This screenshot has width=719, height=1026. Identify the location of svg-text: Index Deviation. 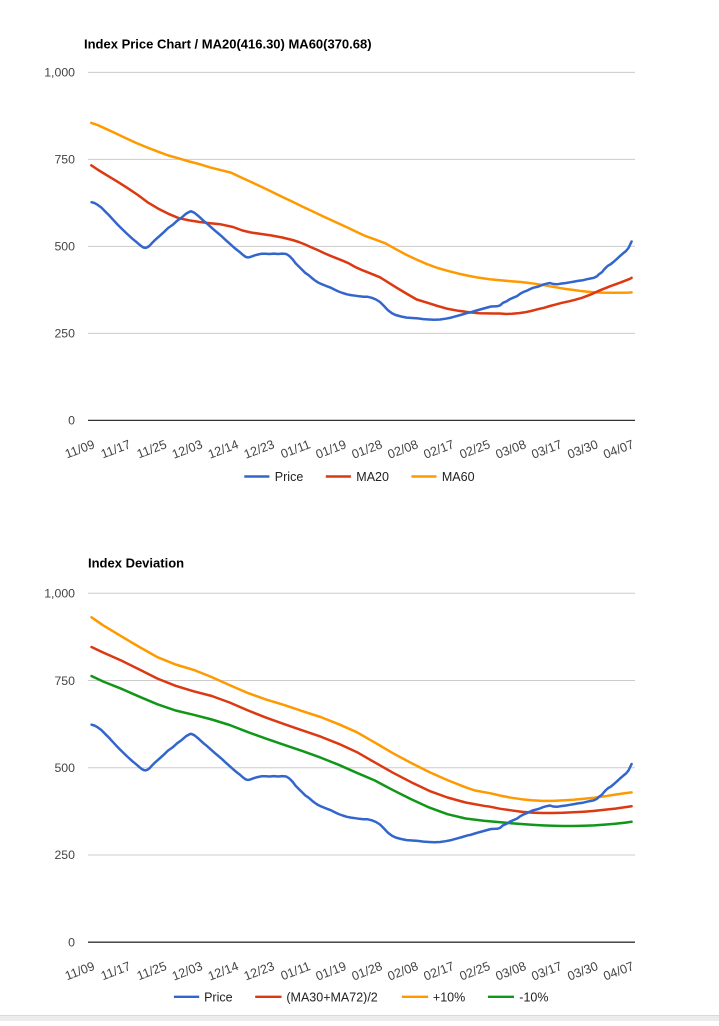
(136, 563).